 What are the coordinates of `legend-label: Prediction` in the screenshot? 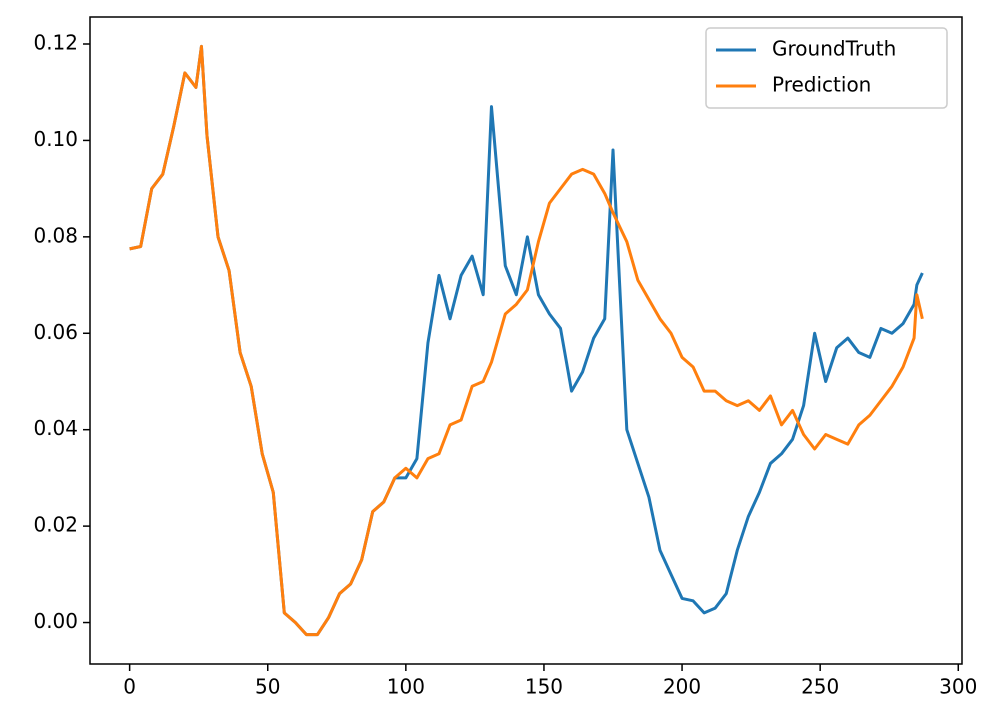 It's located at (821, 85).